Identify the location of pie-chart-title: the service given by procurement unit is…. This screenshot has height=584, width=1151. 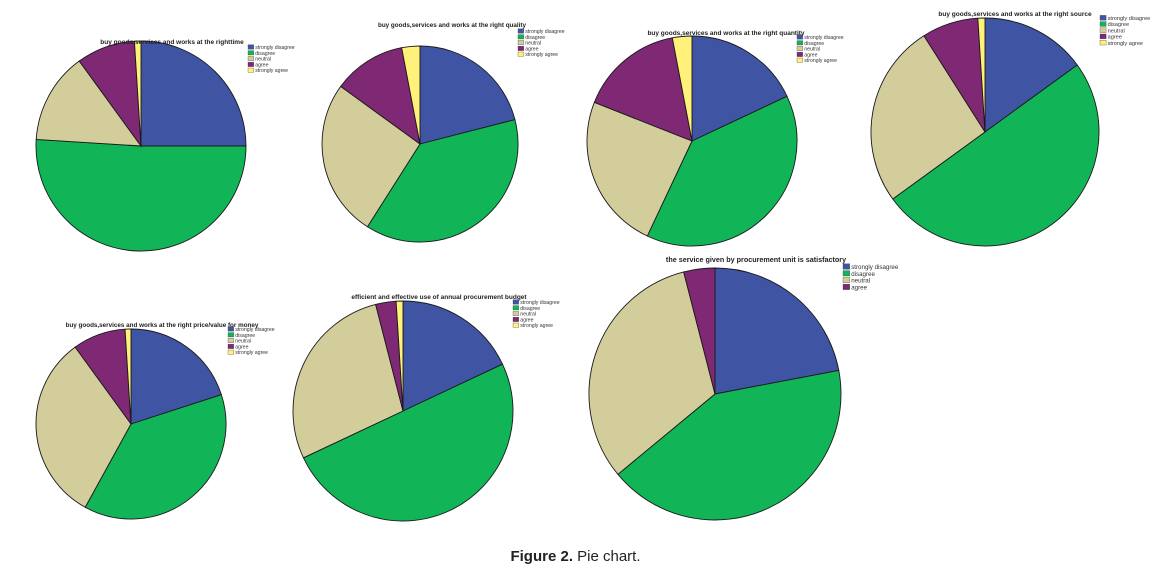
(756, 259).